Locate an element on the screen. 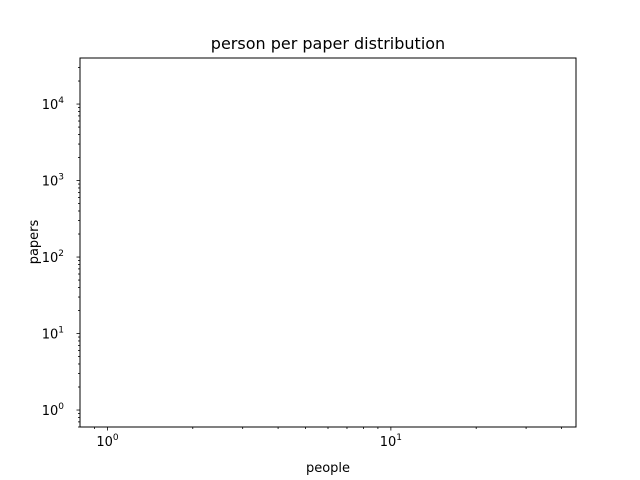 This screenshot has width=640, height=480. y-tick-label: 10¹ is located at coordinates (53, 334).